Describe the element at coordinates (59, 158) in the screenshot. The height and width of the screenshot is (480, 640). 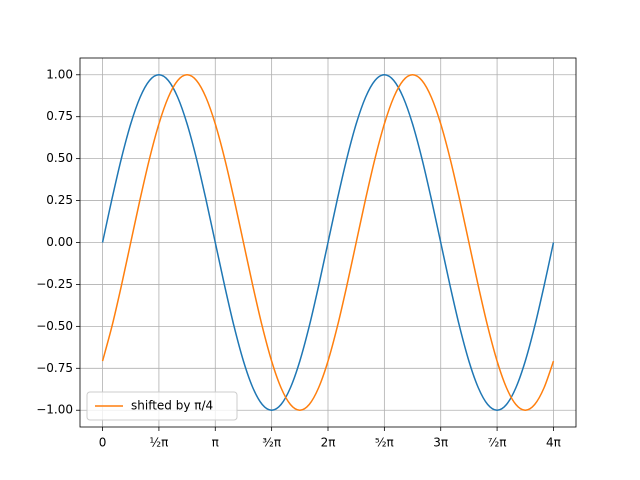
I see `y-tick-label: 0.50` at that location.